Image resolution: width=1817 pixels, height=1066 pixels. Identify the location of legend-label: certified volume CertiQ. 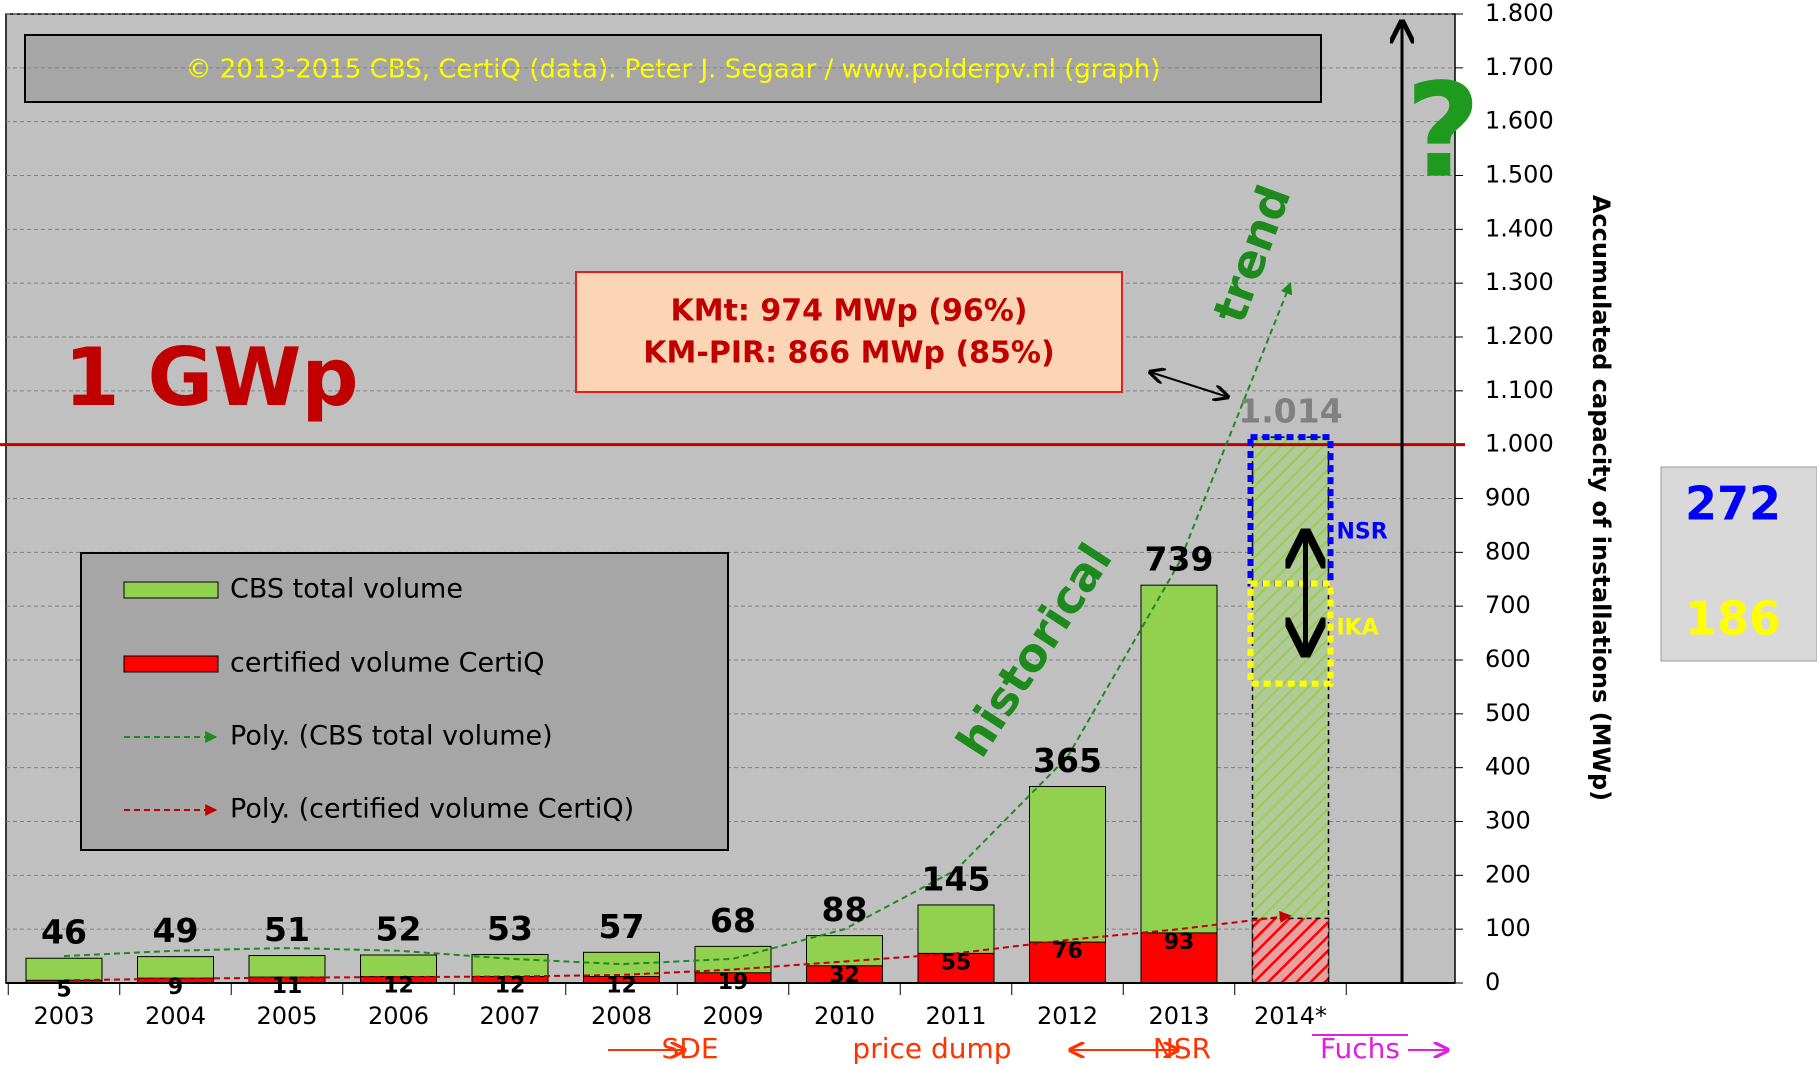
(387, 663).